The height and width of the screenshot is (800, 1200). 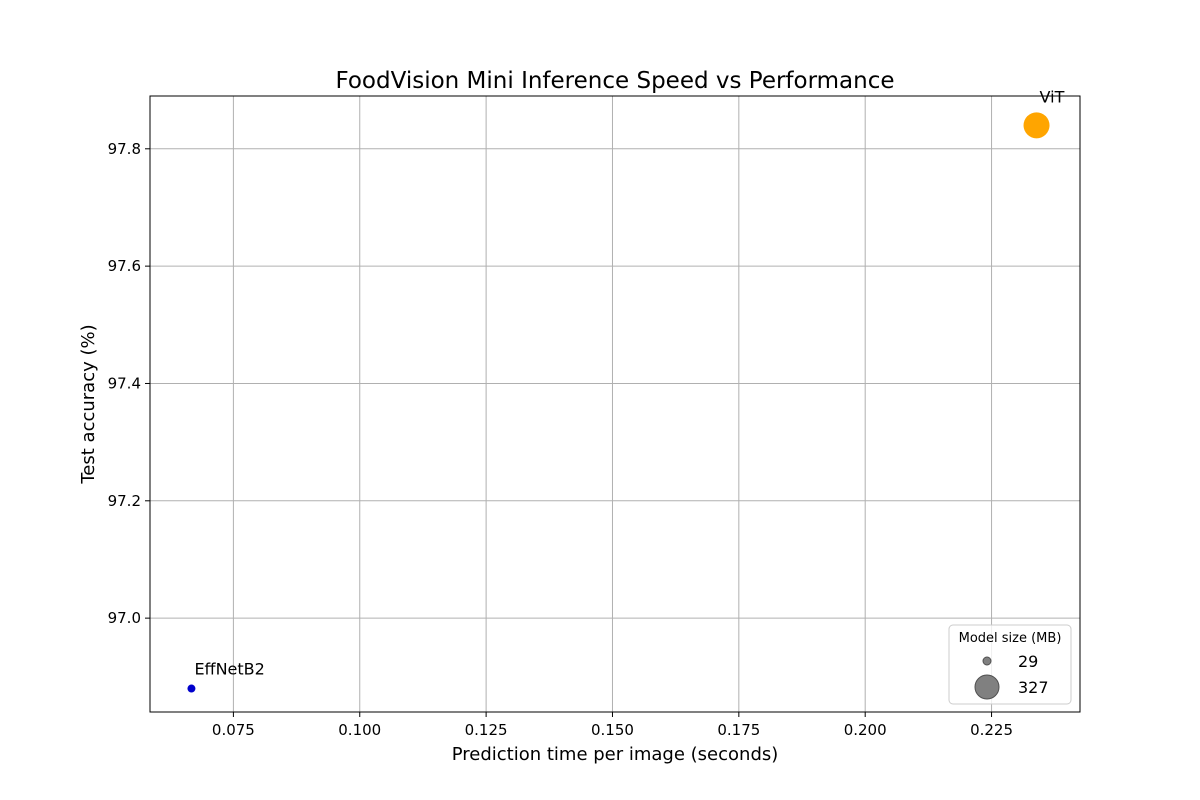 What do you see at coordinates (615, 754) in the screenshot?
I see `x-axis-label: Prediction time per image (seconds)` at bounding box center [615, 754].